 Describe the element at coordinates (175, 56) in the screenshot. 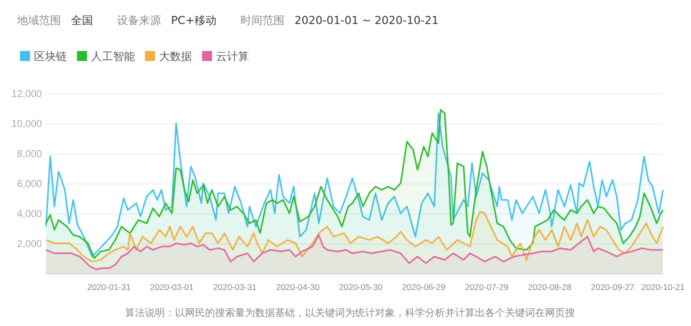

I see `legend-label: 大数据` at that location.